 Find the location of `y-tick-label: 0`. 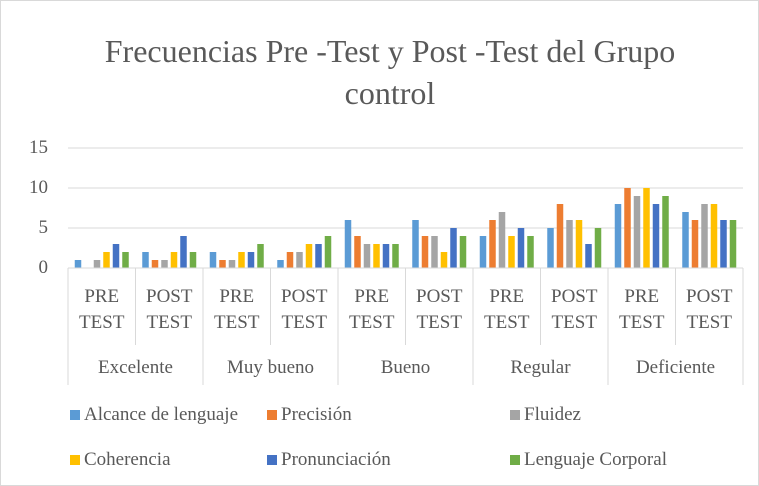

y-tick-label: 0 is located at coordinates (43, 267).